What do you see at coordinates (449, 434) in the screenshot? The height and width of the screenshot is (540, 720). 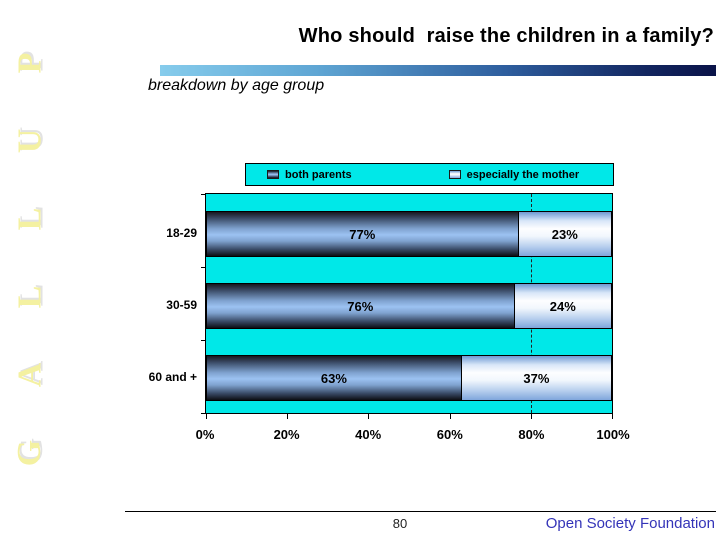 I see `x-tick-label: 60%` at bounding box center [449, 434].